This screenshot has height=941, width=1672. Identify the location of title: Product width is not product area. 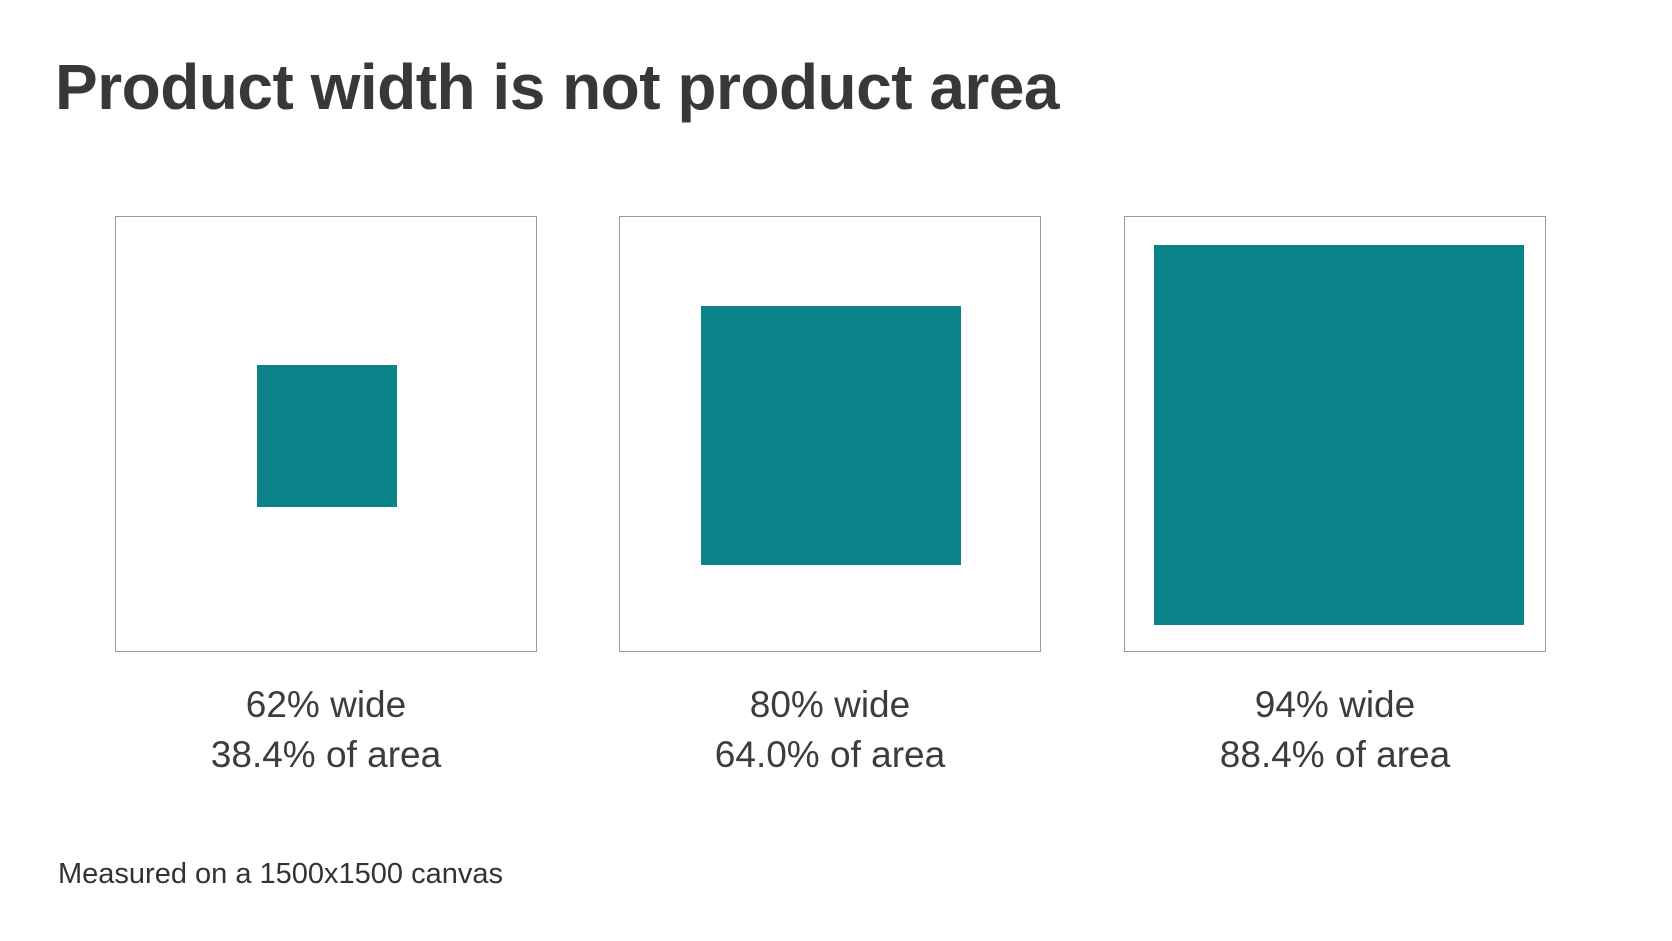
(557, 87).